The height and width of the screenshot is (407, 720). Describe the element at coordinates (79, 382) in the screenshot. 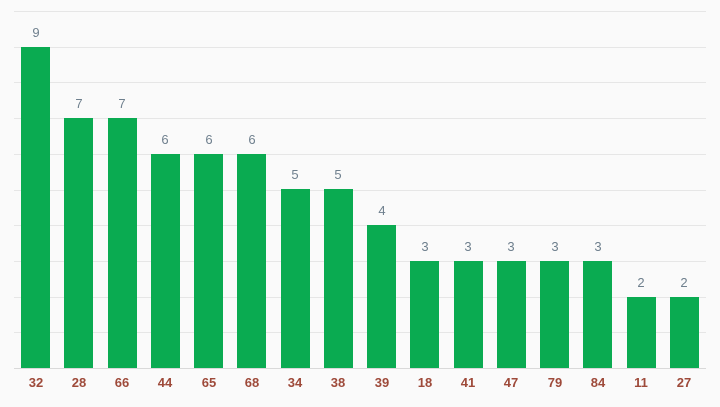

I see `x-axis-label: 28` at that location.